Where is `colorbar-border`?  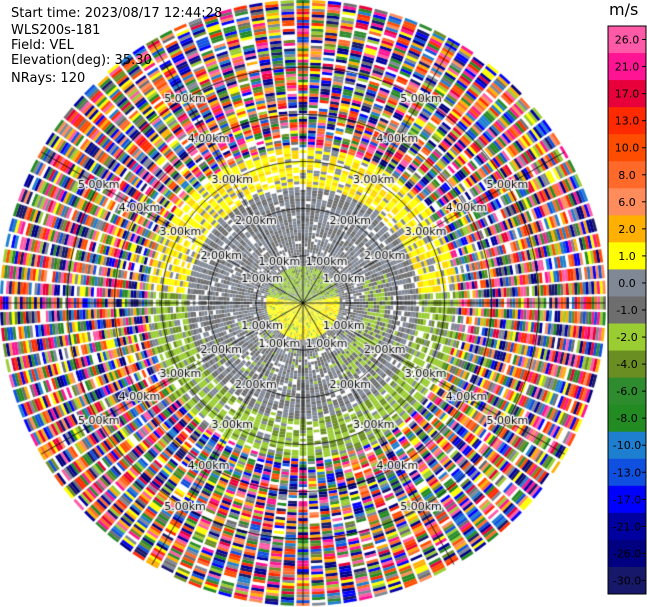 colorbar-border is located at coordinates (627, 310).